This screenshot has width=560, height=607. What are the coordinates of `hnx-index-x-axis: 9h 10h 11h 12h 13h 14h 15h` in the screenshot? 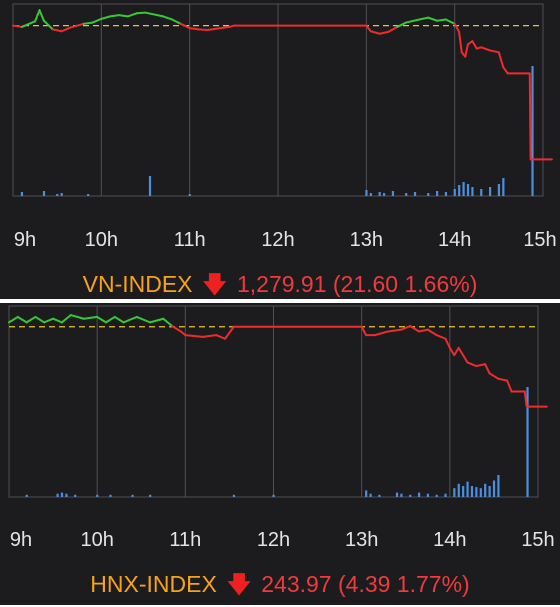 It's located at (280, 542).